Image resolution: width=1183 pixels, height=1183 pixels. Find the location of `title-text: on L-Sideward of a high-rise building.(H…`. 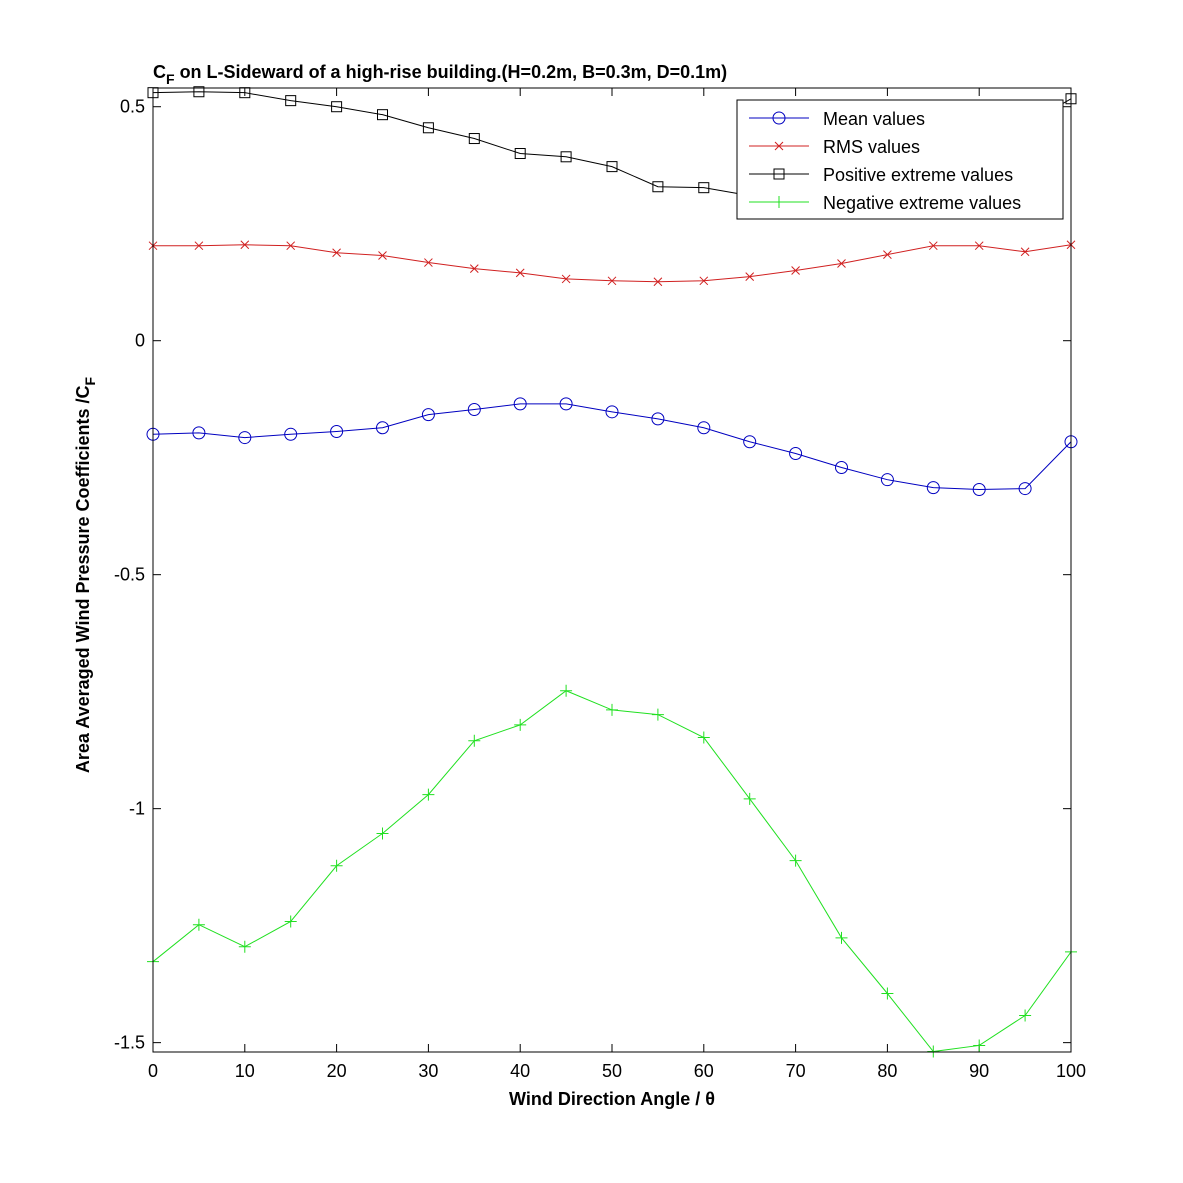

title-text: on L-Sideward of a high-rise building.(H… is located at coordinates (451, 72).